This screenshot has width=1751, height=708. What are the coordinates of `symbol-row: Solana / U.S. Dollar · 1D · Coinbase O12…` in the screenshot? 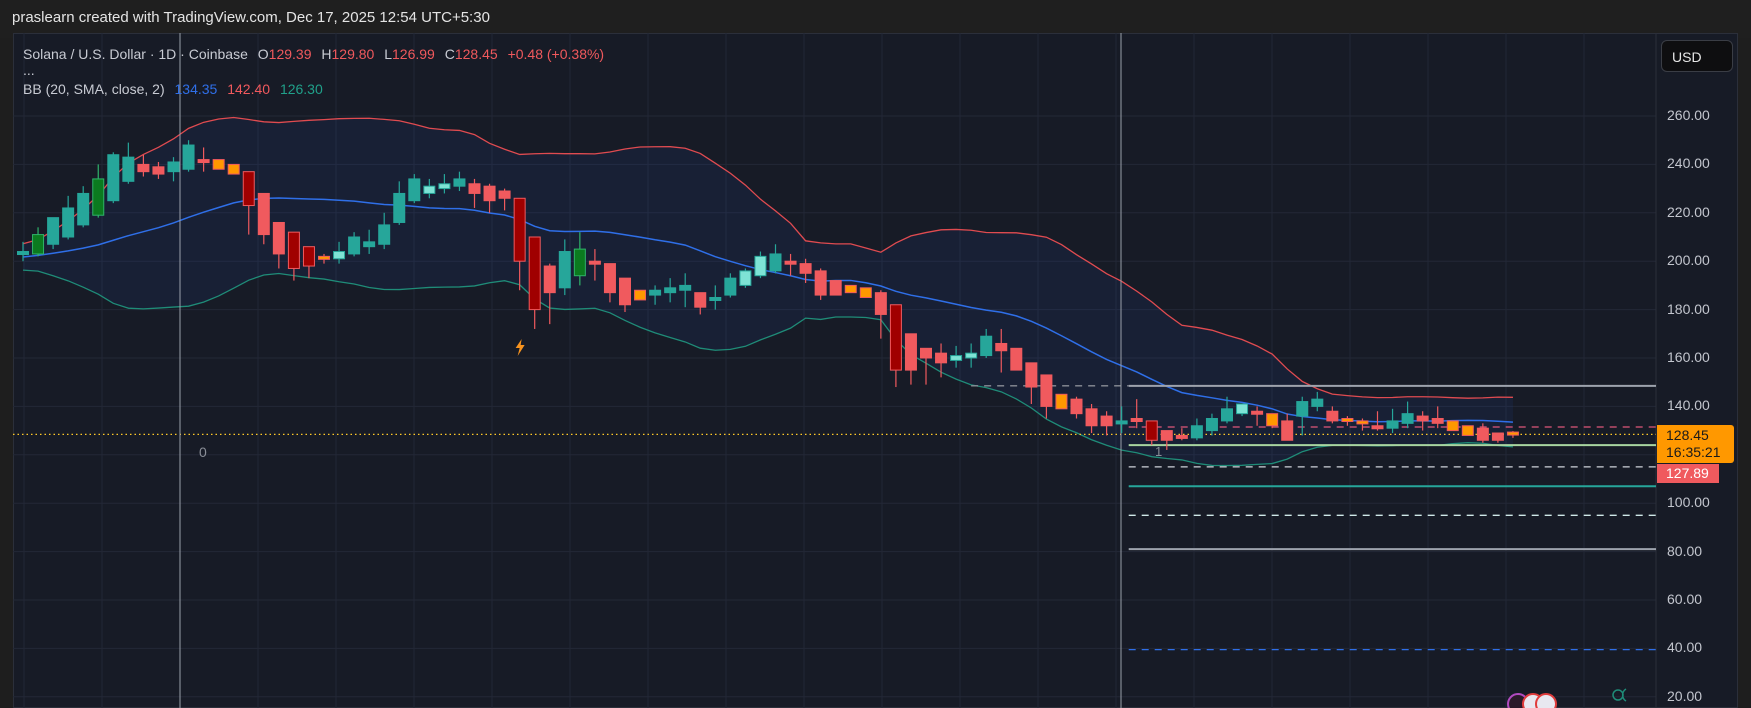 It's located at (316, 54).